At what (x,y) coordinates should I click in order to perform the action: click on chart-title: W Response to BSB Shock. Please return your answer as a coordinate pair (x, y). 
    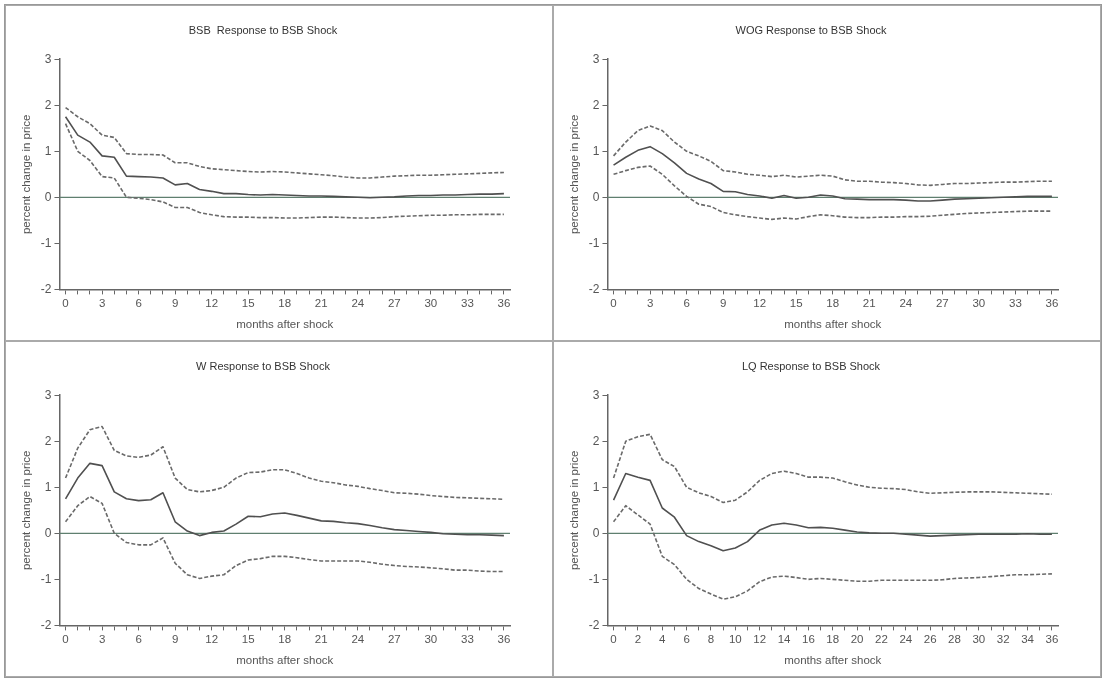
    Looking at the image, I should click on (263, 365).